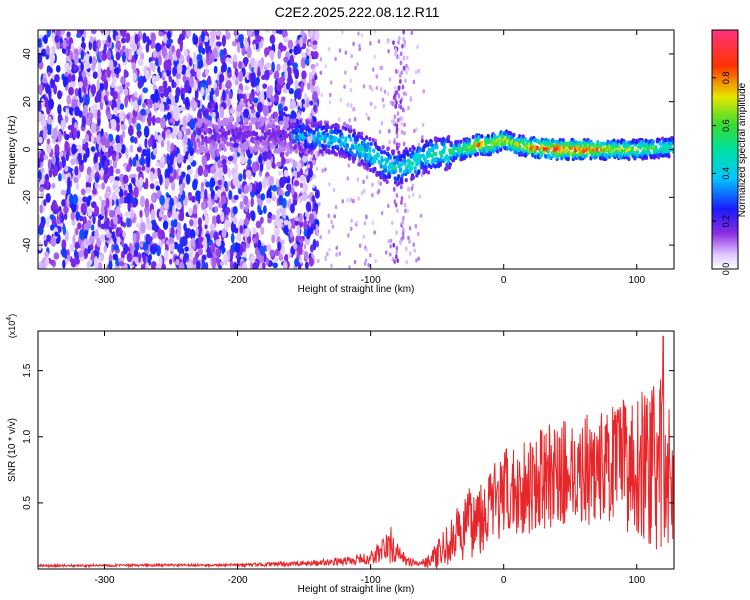 The width and height of the screenshot is (750, 600). I want to click on snr-x-tick-label: 0, so click(504, 580).